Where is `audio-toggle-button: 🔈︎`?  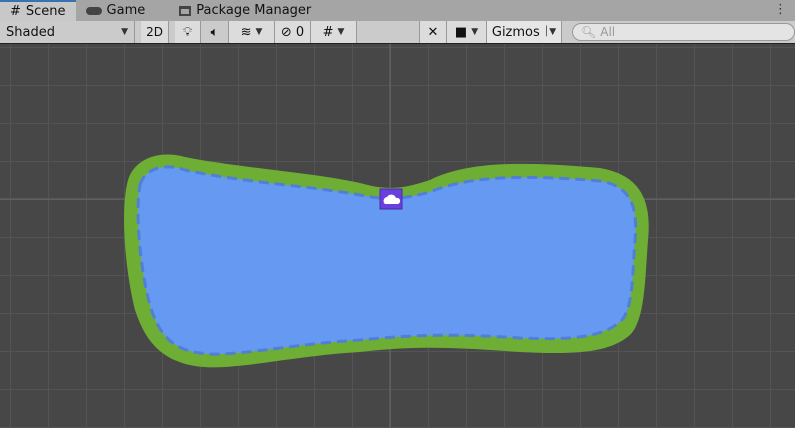 audio-toggle-button: 🔈︎ is located at coordinates (215, 32).